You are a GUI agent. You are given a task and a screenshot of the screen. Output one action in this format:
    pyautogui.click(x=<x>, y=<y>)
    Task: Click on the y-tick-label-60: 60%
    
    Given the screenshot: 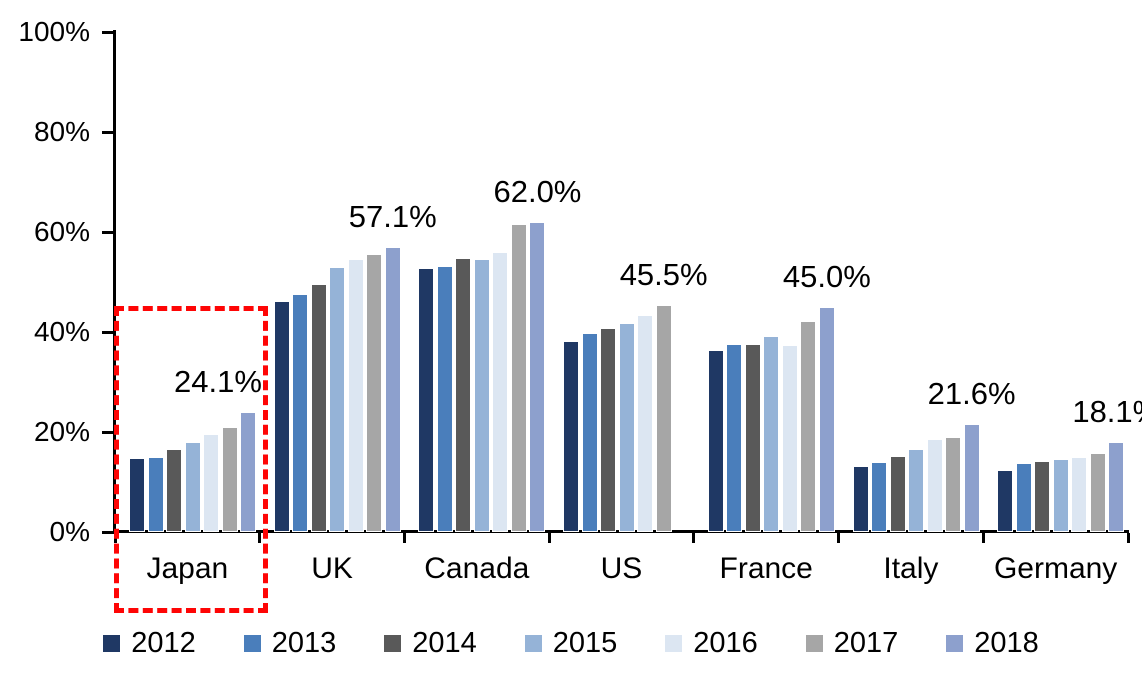 What is the action you would take?
    pyautogui.click(x=61, y=231)
    